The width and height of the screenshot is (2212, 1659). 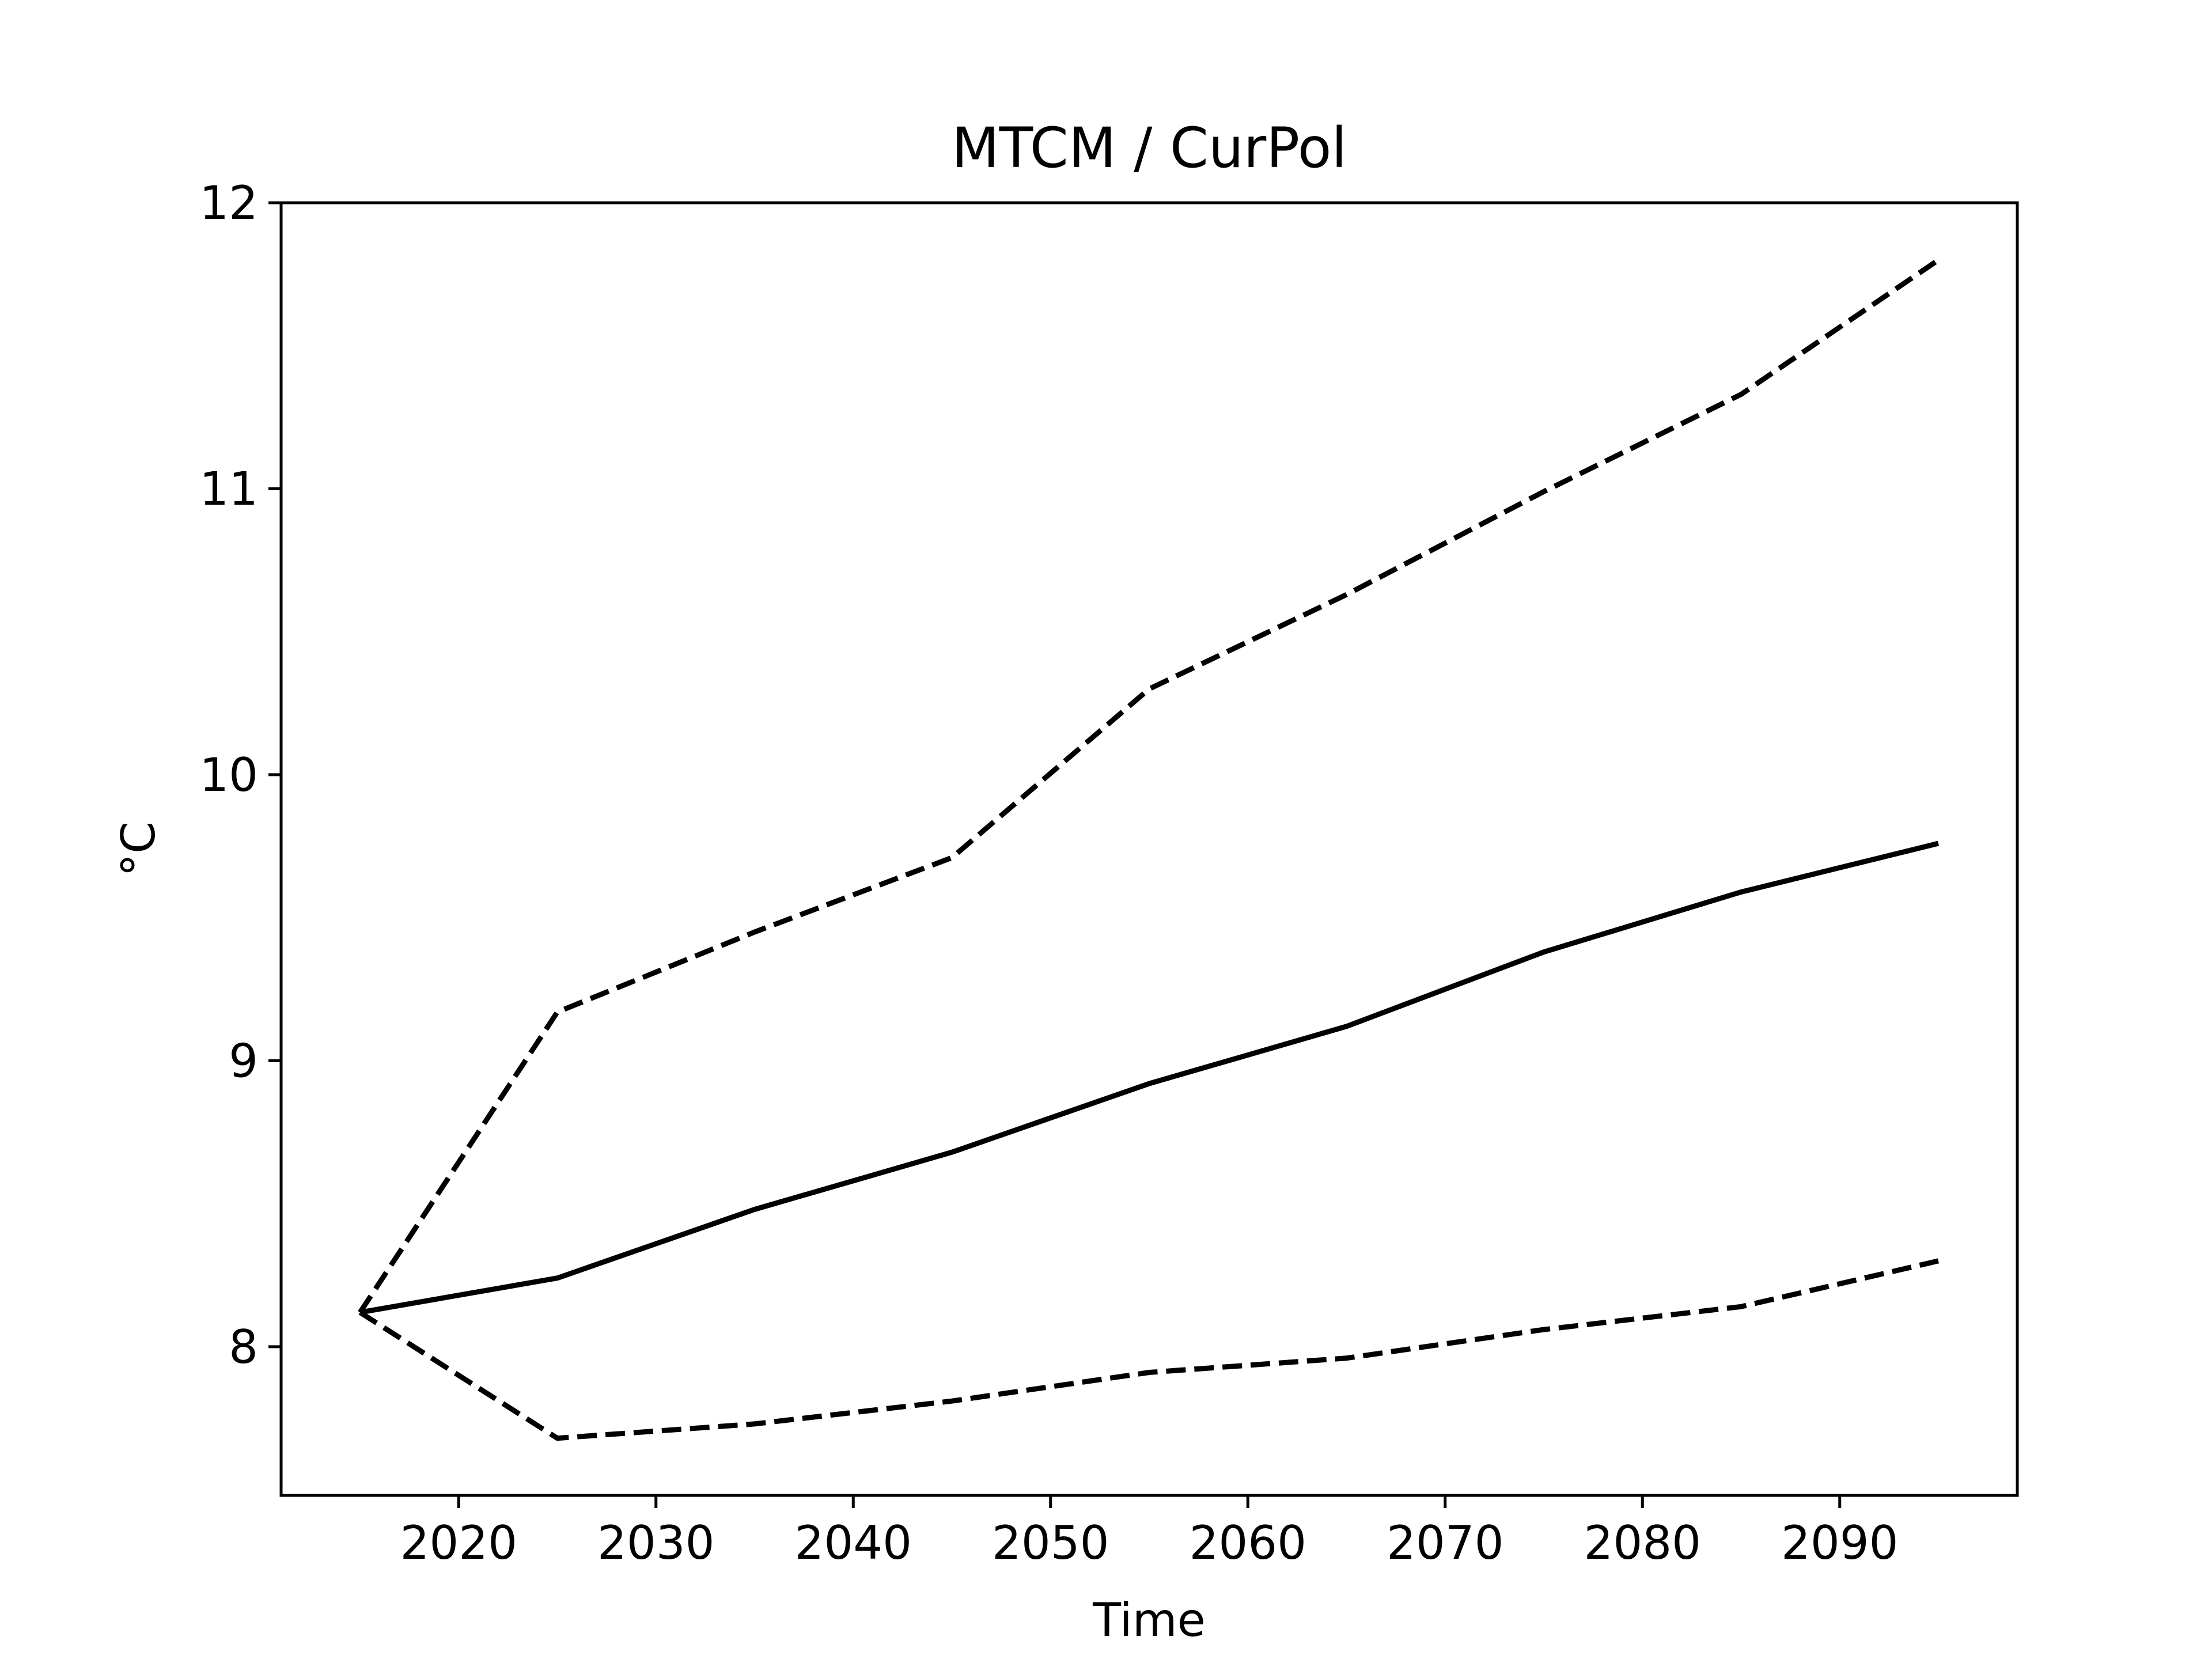 What do you see at coordinates (243, 1347) in the screenshot?
I see `y-tick-label: 8` at bounding box center [243, 1347].